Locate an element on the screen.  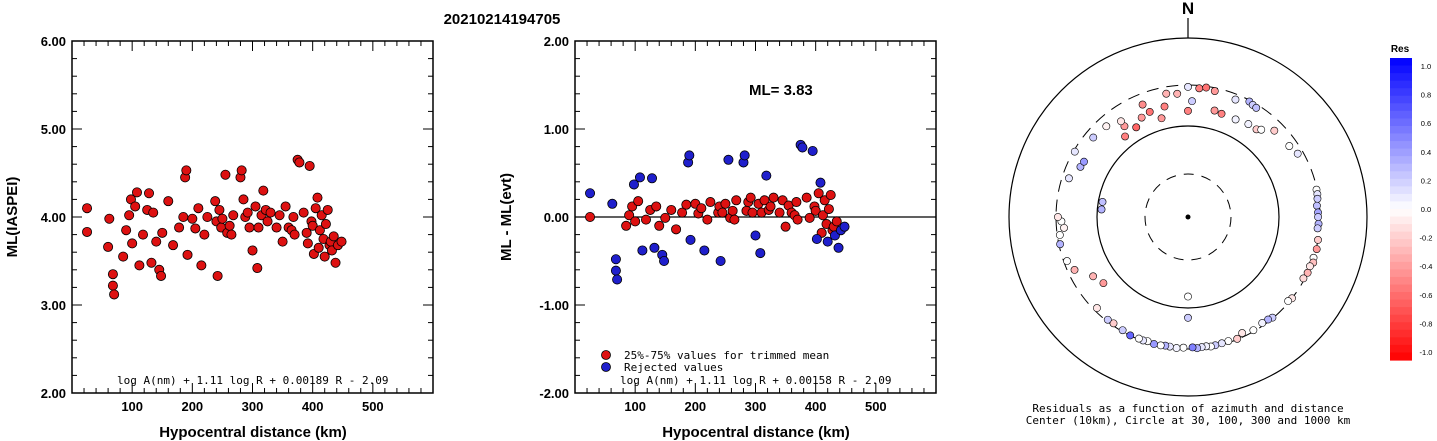
colorbar-tick-label: -0.6 is located at coordinates (1426, 295).